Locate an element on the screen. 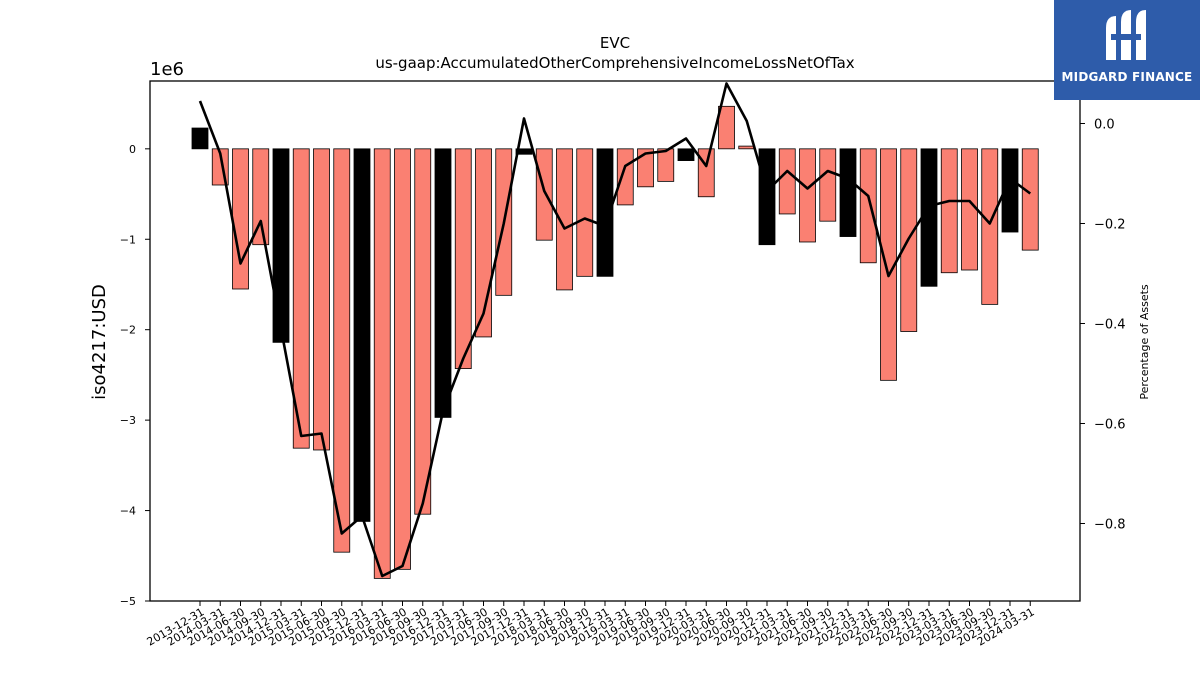 This screenshot has height=675, width=1200. y-scale-label: 1e6 is located at coordinates (167, 69).